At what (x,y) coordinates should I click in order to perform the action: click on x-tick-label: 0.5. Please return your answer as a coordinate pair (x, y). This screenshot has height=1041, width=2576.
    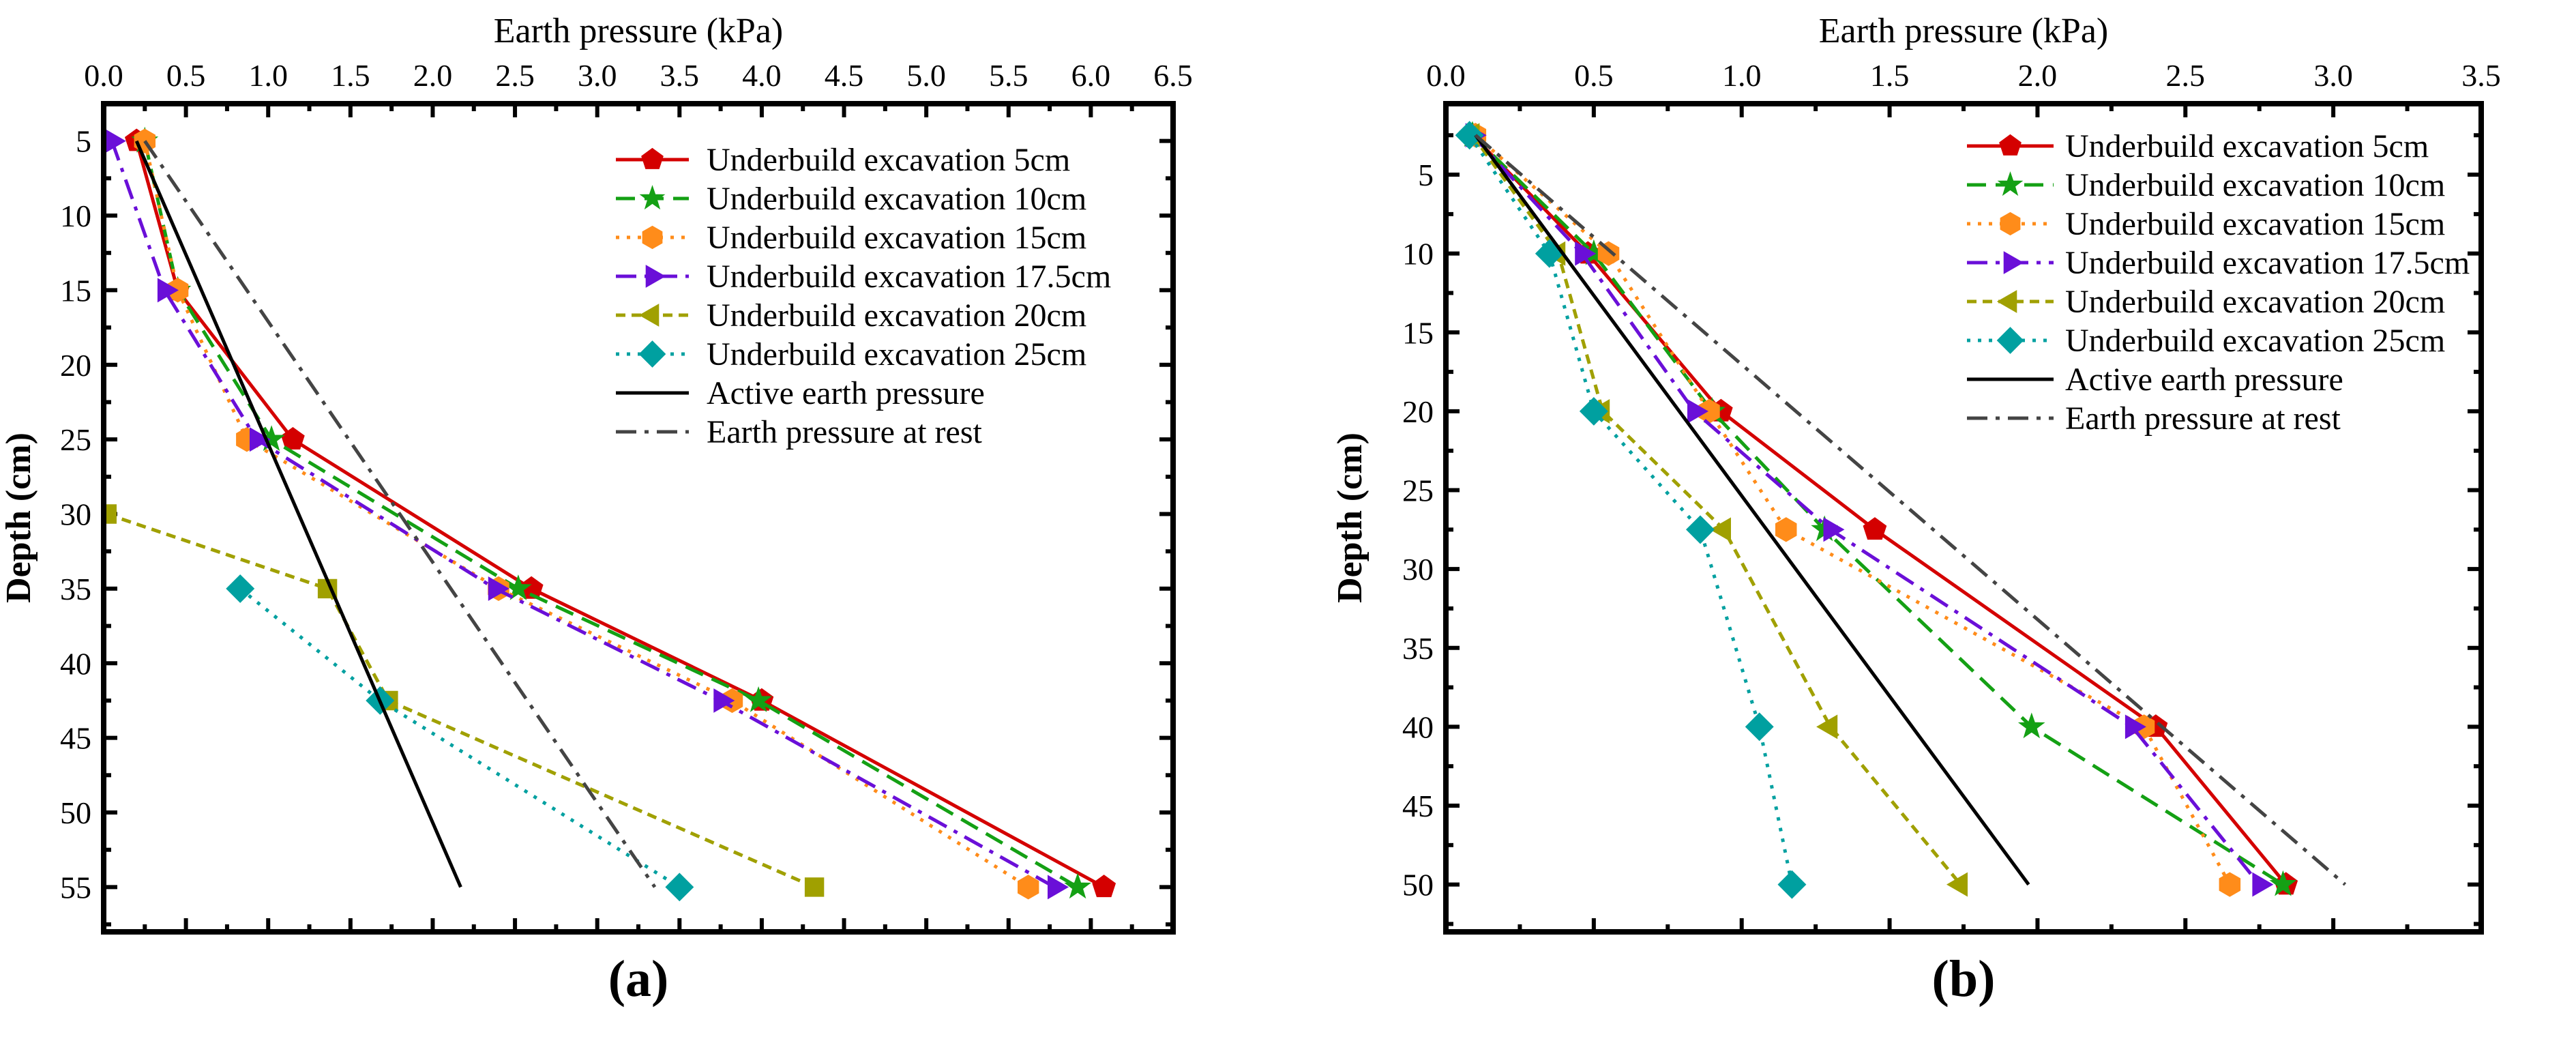
    Looking at the image, I should click on (186, 75).